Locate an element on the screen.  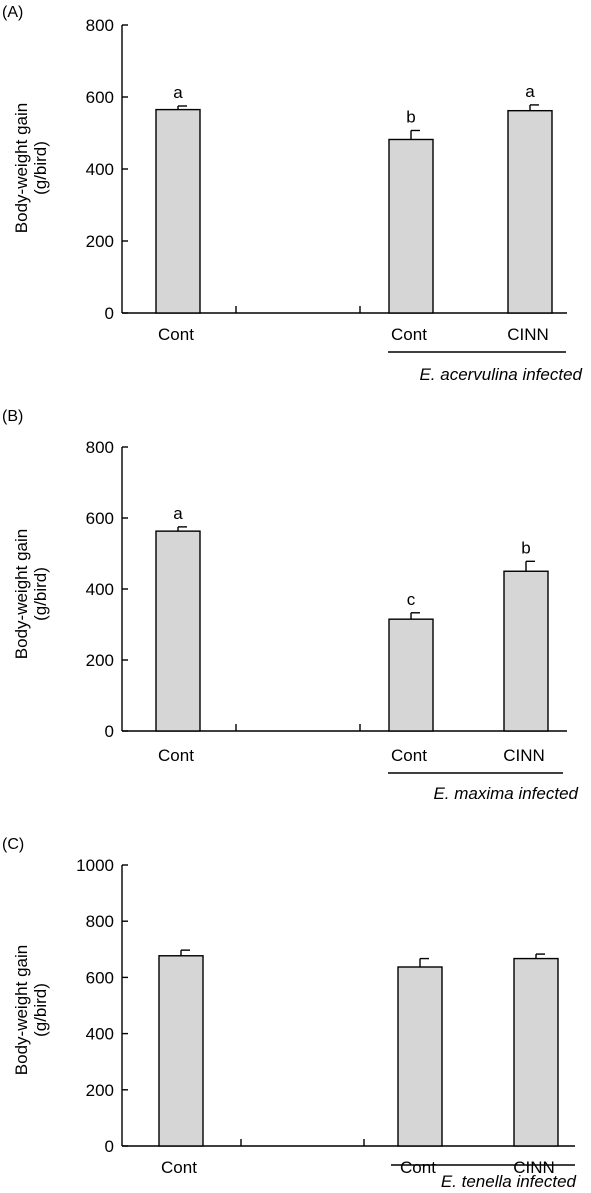
panel-a-y-tick-label: 400 is located at coordinates (100, 169).